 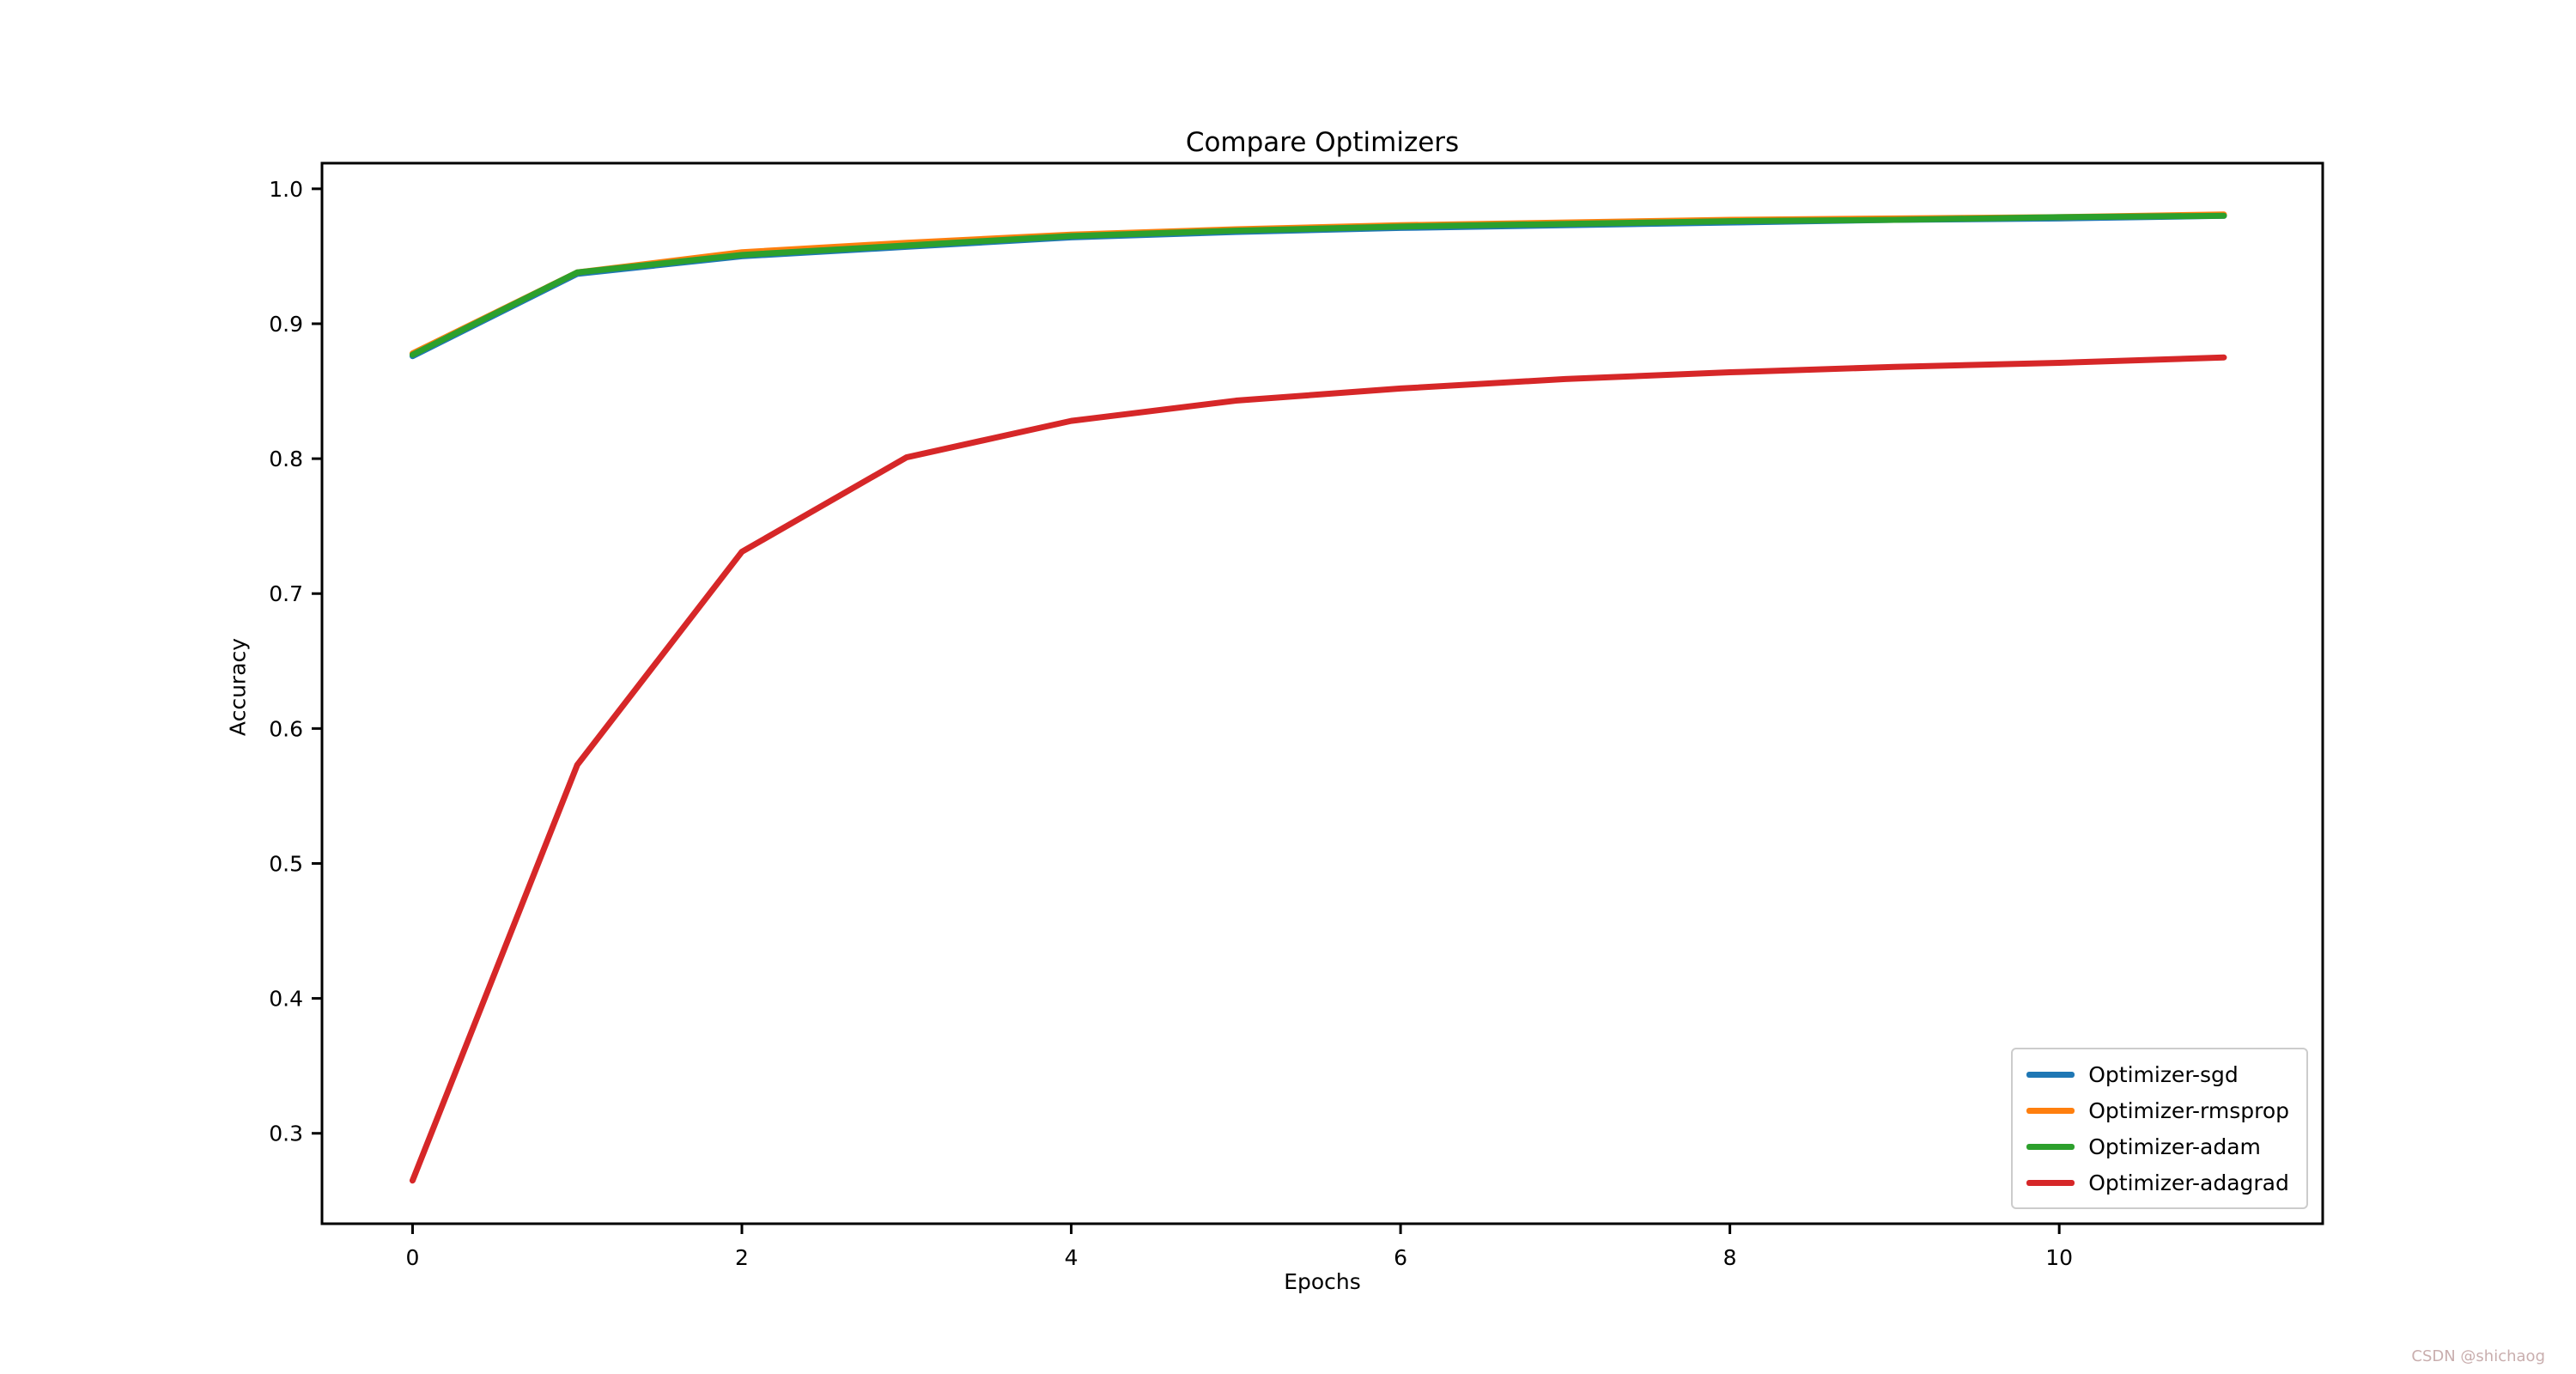 I want to click on chart-title: Compare Optimizers, so click(x=1323, y=142).